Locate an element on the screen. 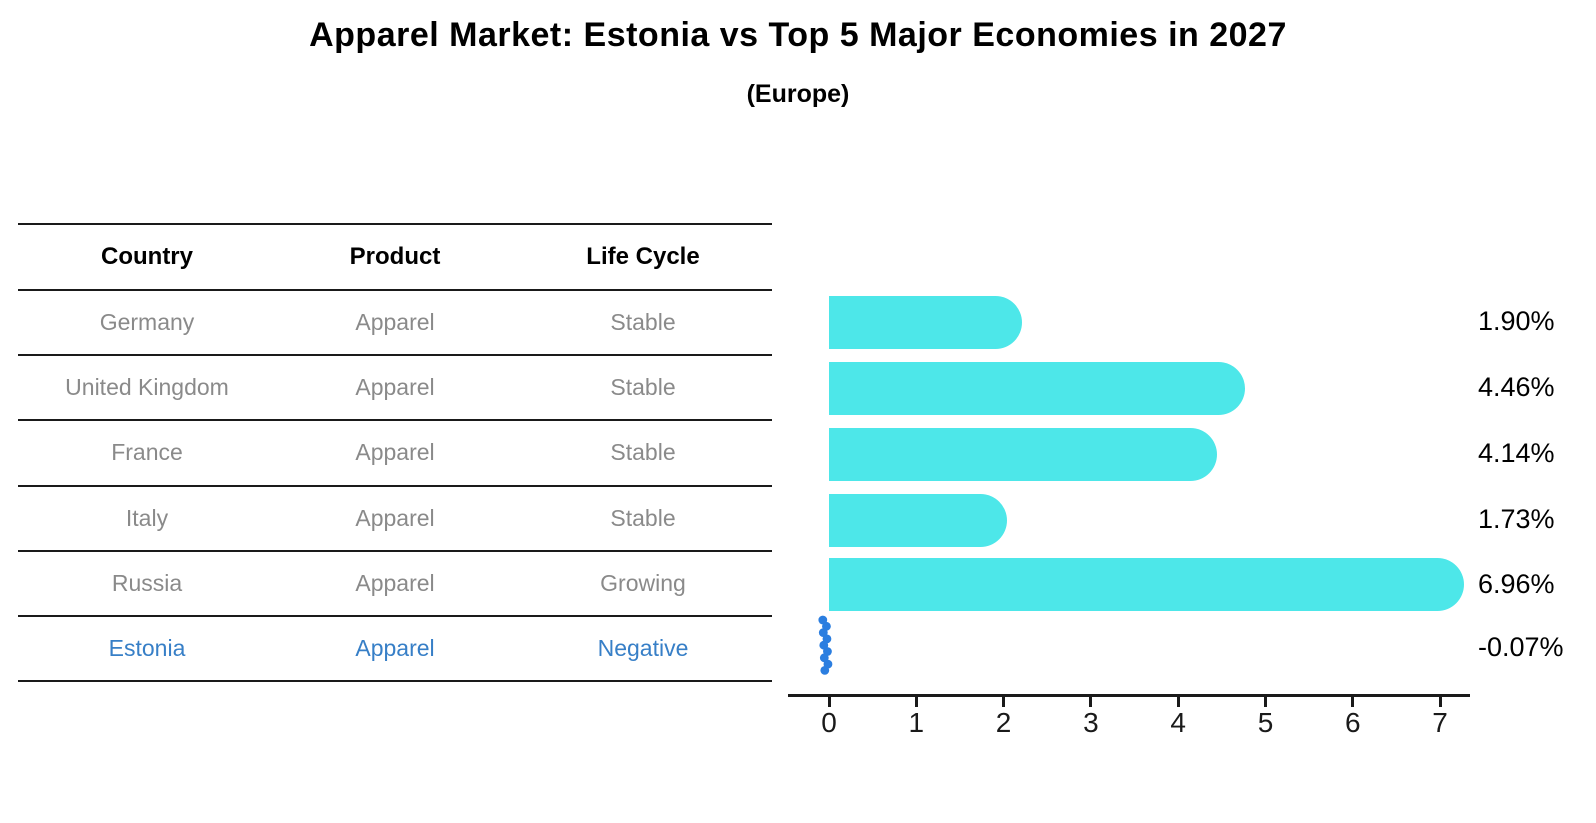  table-row: Russia Apparel Growing is located at coordinates (395, 584).